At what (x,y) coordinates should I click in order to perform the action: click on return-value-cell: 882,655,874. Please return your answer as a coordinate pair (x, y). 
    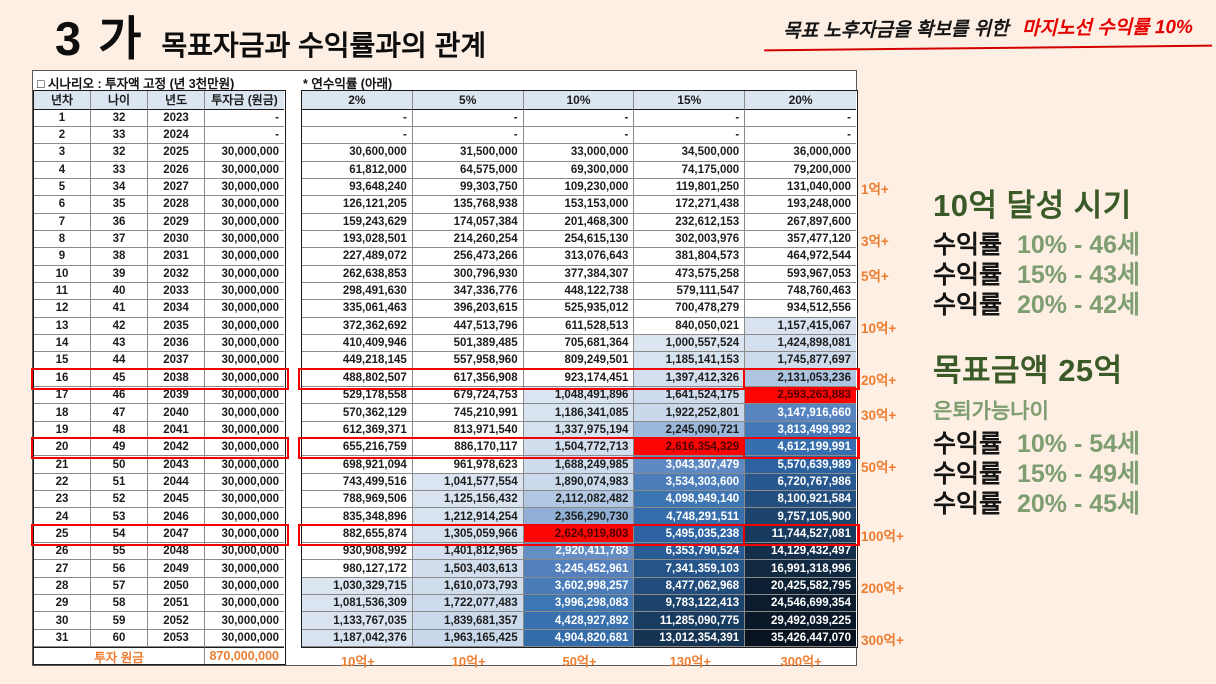
    Looking at the image, I should click on (357, 534).